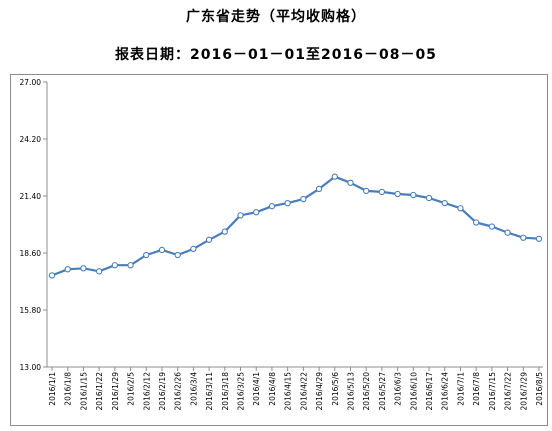 The image size is (552, 431). What do you see at coordinates (115, 391) in the screenshot?
I see `x-tick-label: 2016/1/29` at bounding box center [115, 391].